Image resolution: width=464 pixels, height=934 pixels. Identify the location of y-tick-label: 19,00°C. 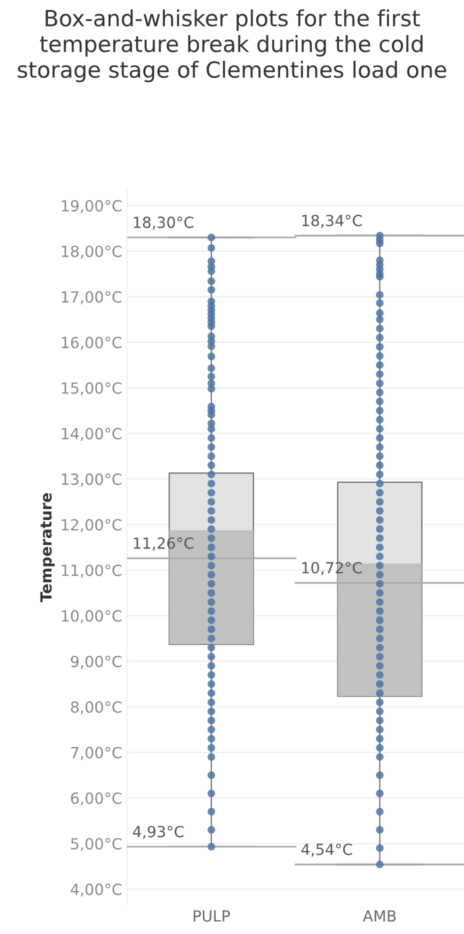
(92, 207).